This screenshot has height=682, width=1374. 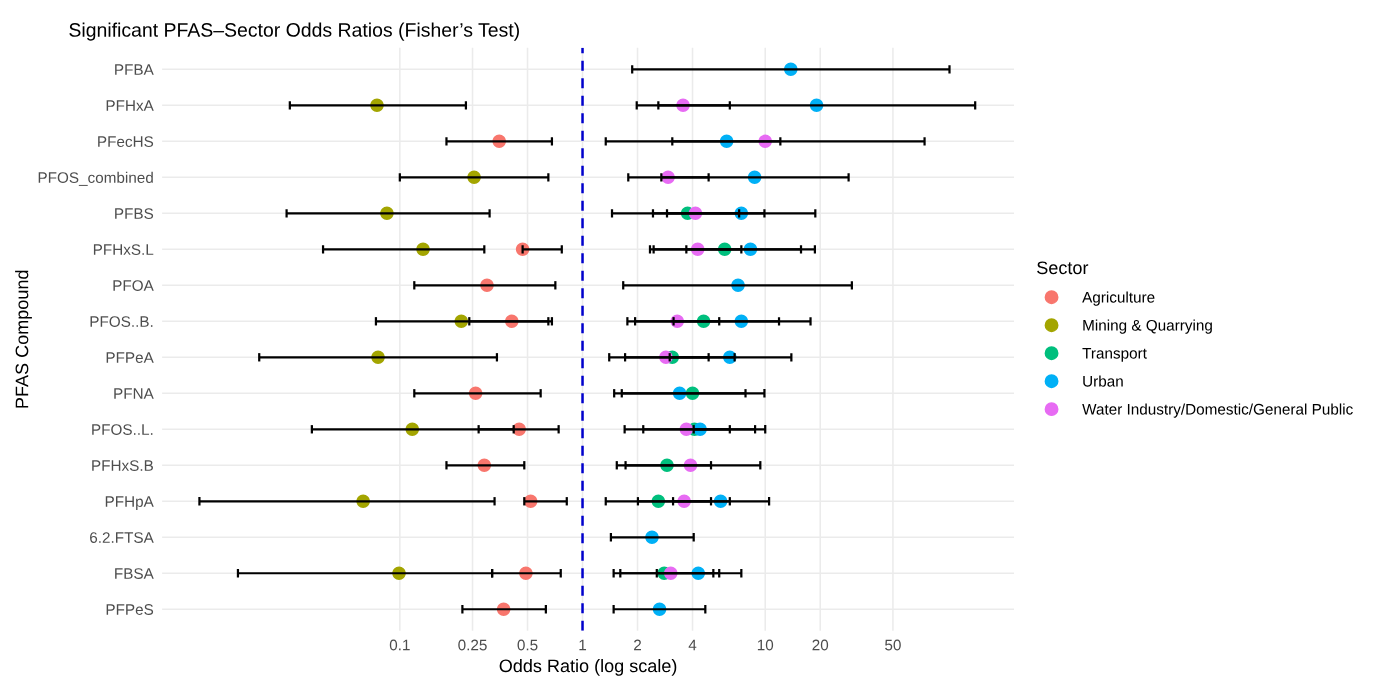 What do you see at coordinates (1217, 410) in the screenshot?
I see `legend-label: Water Industry/Domestic/General Public` at bounding box center [1217, 410].